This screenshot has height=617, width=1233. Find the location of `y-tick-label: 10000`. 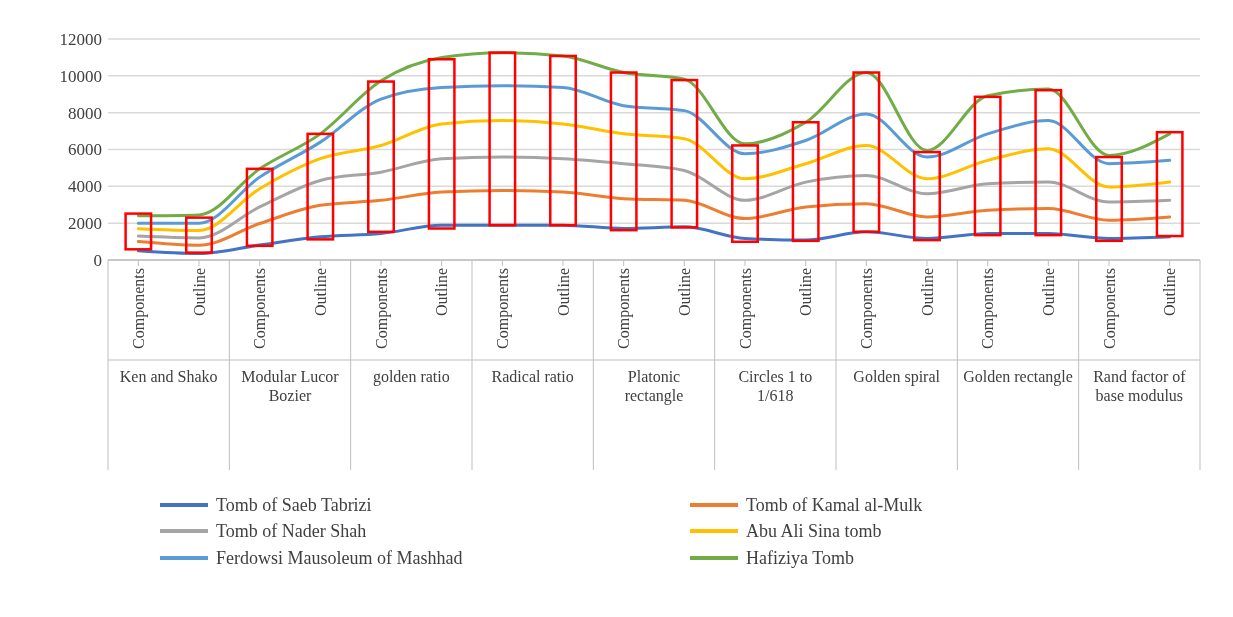

y-tick-label: 10000 is located at coordinates (80, 76).